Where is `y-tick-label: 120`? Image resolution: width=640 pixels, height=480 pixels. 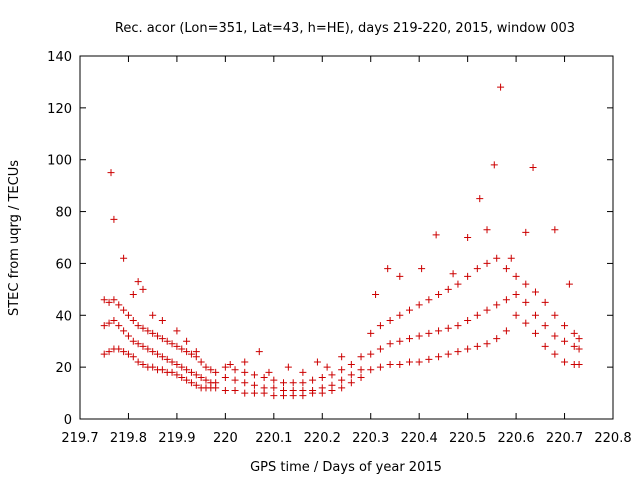 y-tick-label: 120 is located at coordinates (59, 109).